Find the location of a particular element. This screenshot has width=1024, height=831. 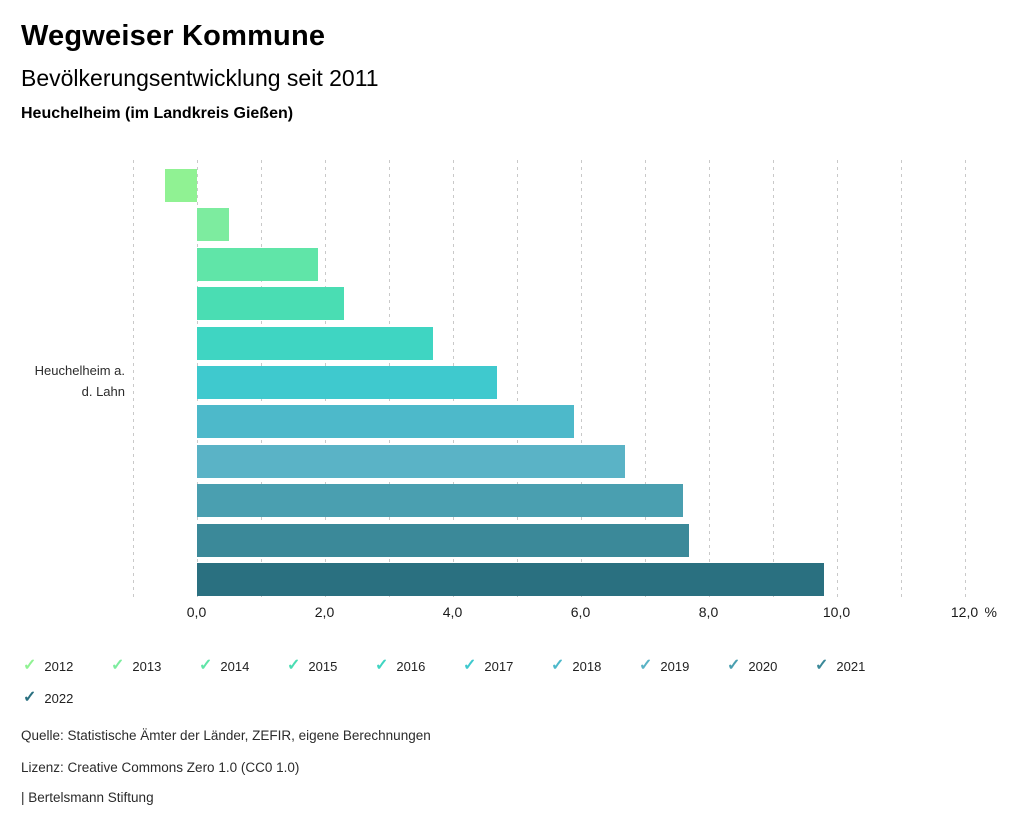

legend-year-label: 2015 is located at coordinates (323, 666).